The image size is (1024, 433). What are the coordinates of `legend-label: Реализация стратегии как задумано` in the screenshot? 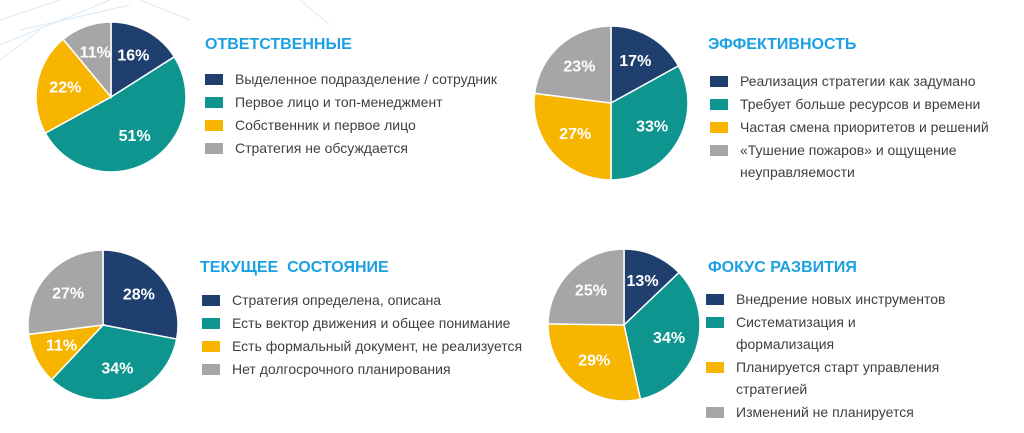 It's located at (858, 81).